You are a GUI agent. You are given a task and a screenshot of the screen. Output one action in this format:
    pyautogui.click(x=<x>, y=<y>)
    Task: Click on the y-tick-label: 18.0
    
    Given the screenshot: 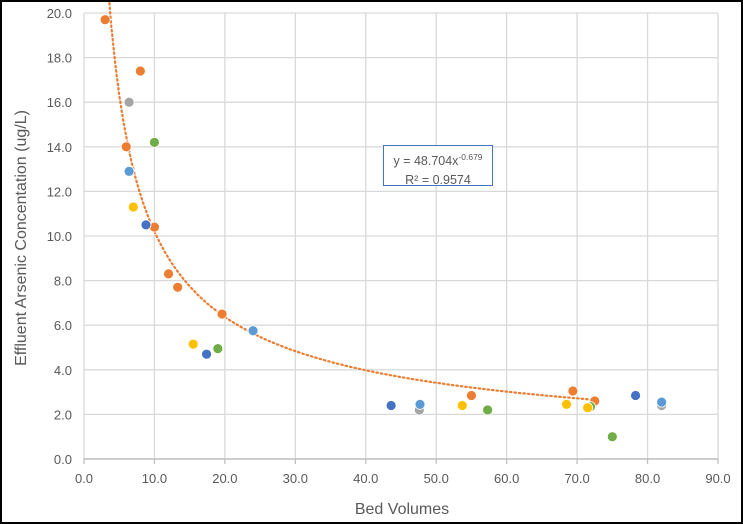 What is the action you would take?
    pyautogui.click(x=59, y=58)
    